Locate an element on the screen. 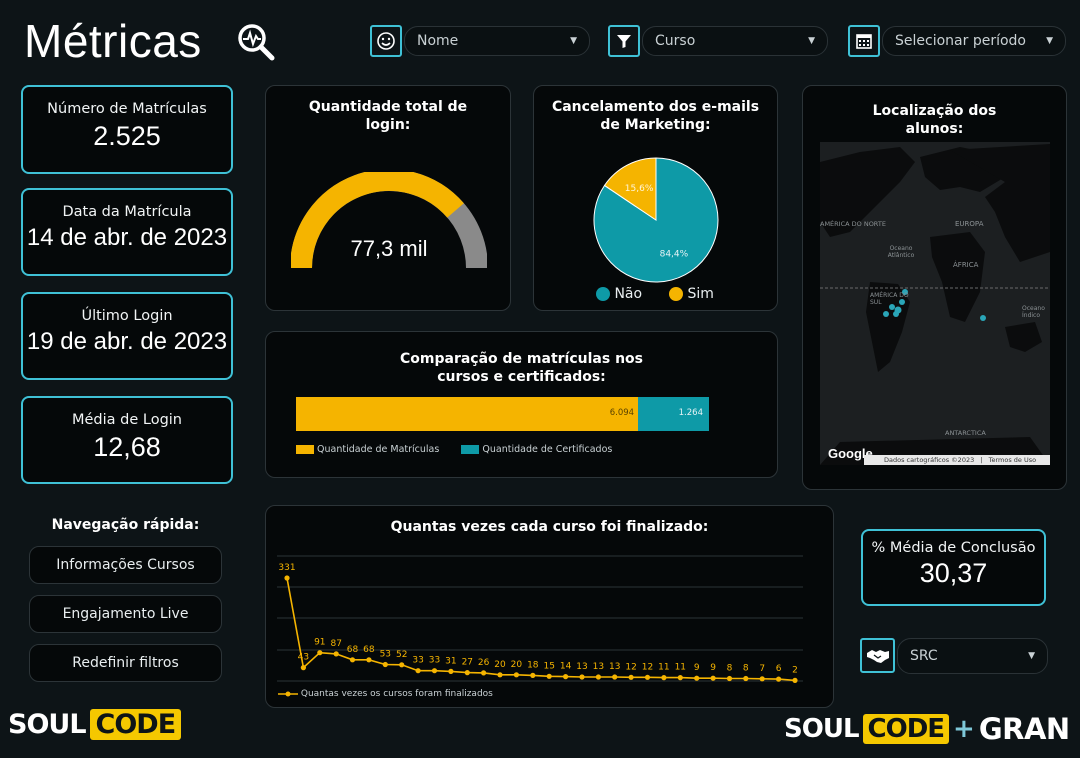 Image resolution: width=1080 pixels, height=758 pixels. kpi-value: 14 de abr. de 2023 is located at coordinates (127, 237).